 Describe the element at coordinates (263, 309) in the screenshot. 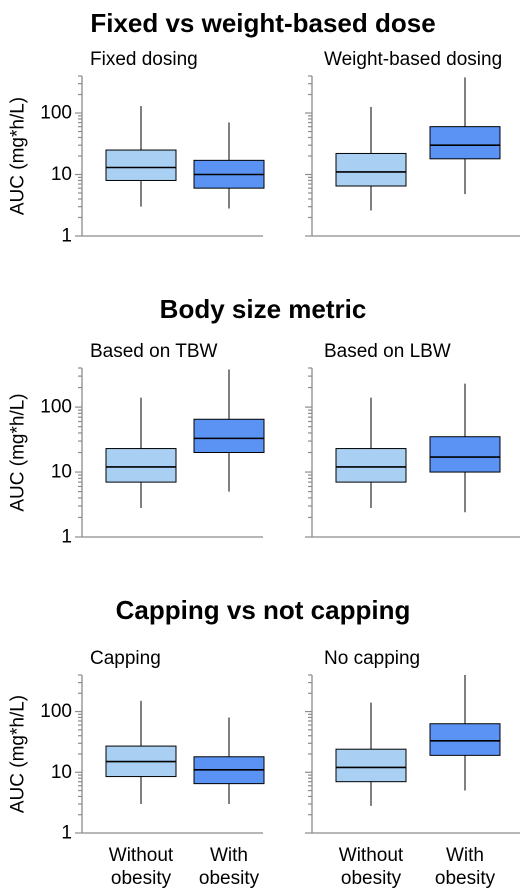

I see `section-title: Body size metric` at that location.